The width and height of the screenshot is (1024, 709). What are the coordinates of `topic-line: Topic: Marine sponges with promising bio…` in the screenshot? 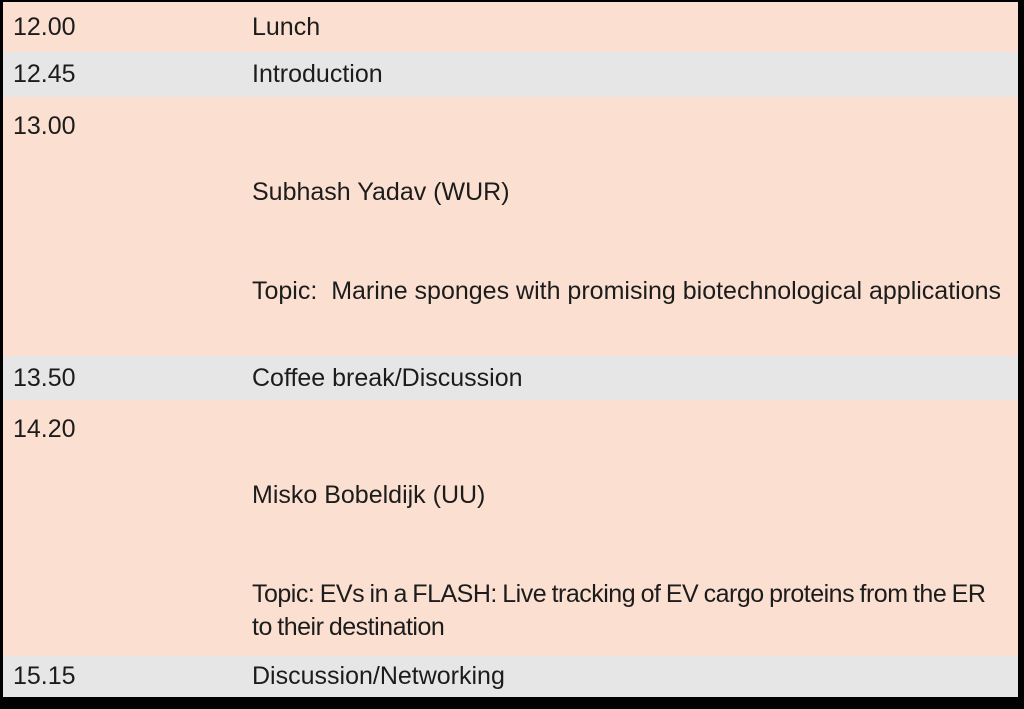 It's located at (627, 291).